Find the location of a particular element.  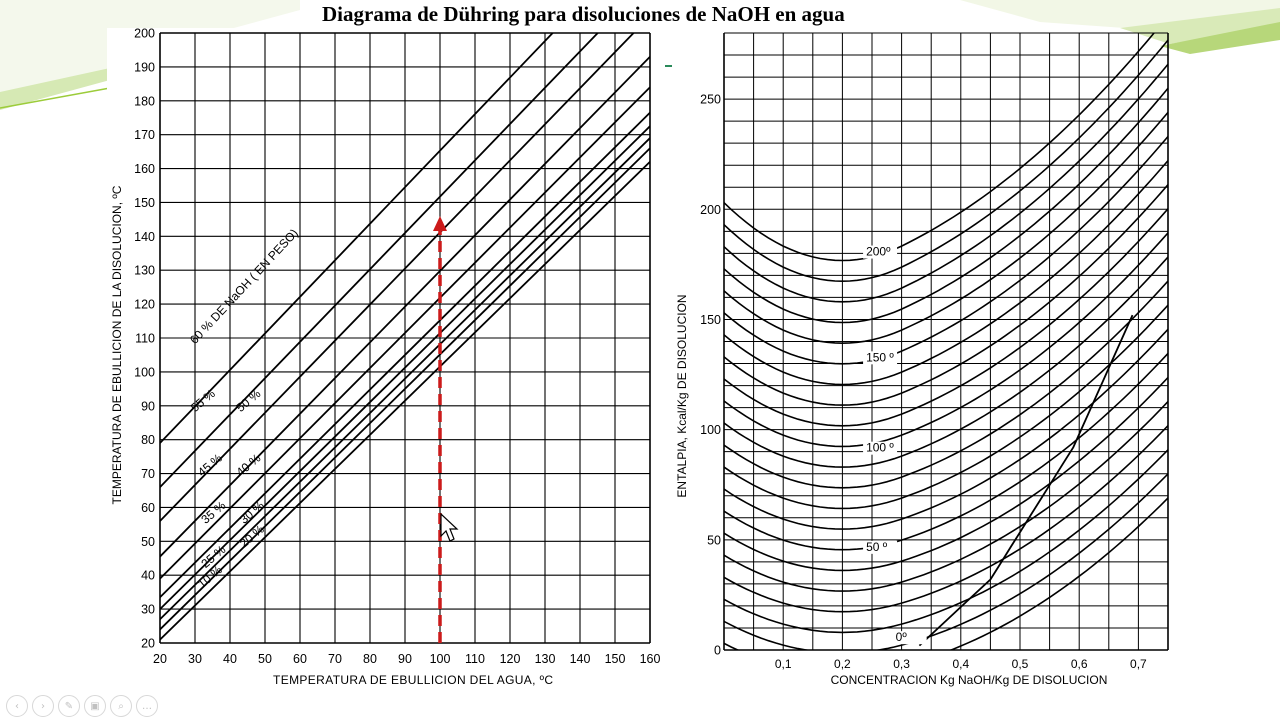

dashed-arrow-annotation is located at coordinates (440, 429).